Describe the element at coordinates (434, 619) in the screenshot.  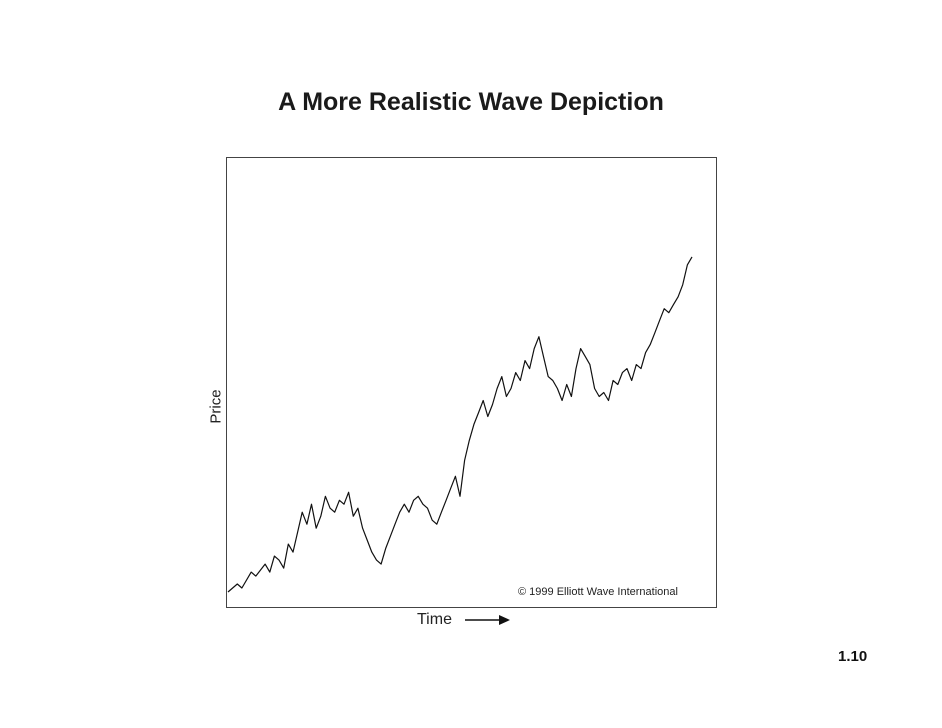
I see `x-axis-label: Time` at that location.